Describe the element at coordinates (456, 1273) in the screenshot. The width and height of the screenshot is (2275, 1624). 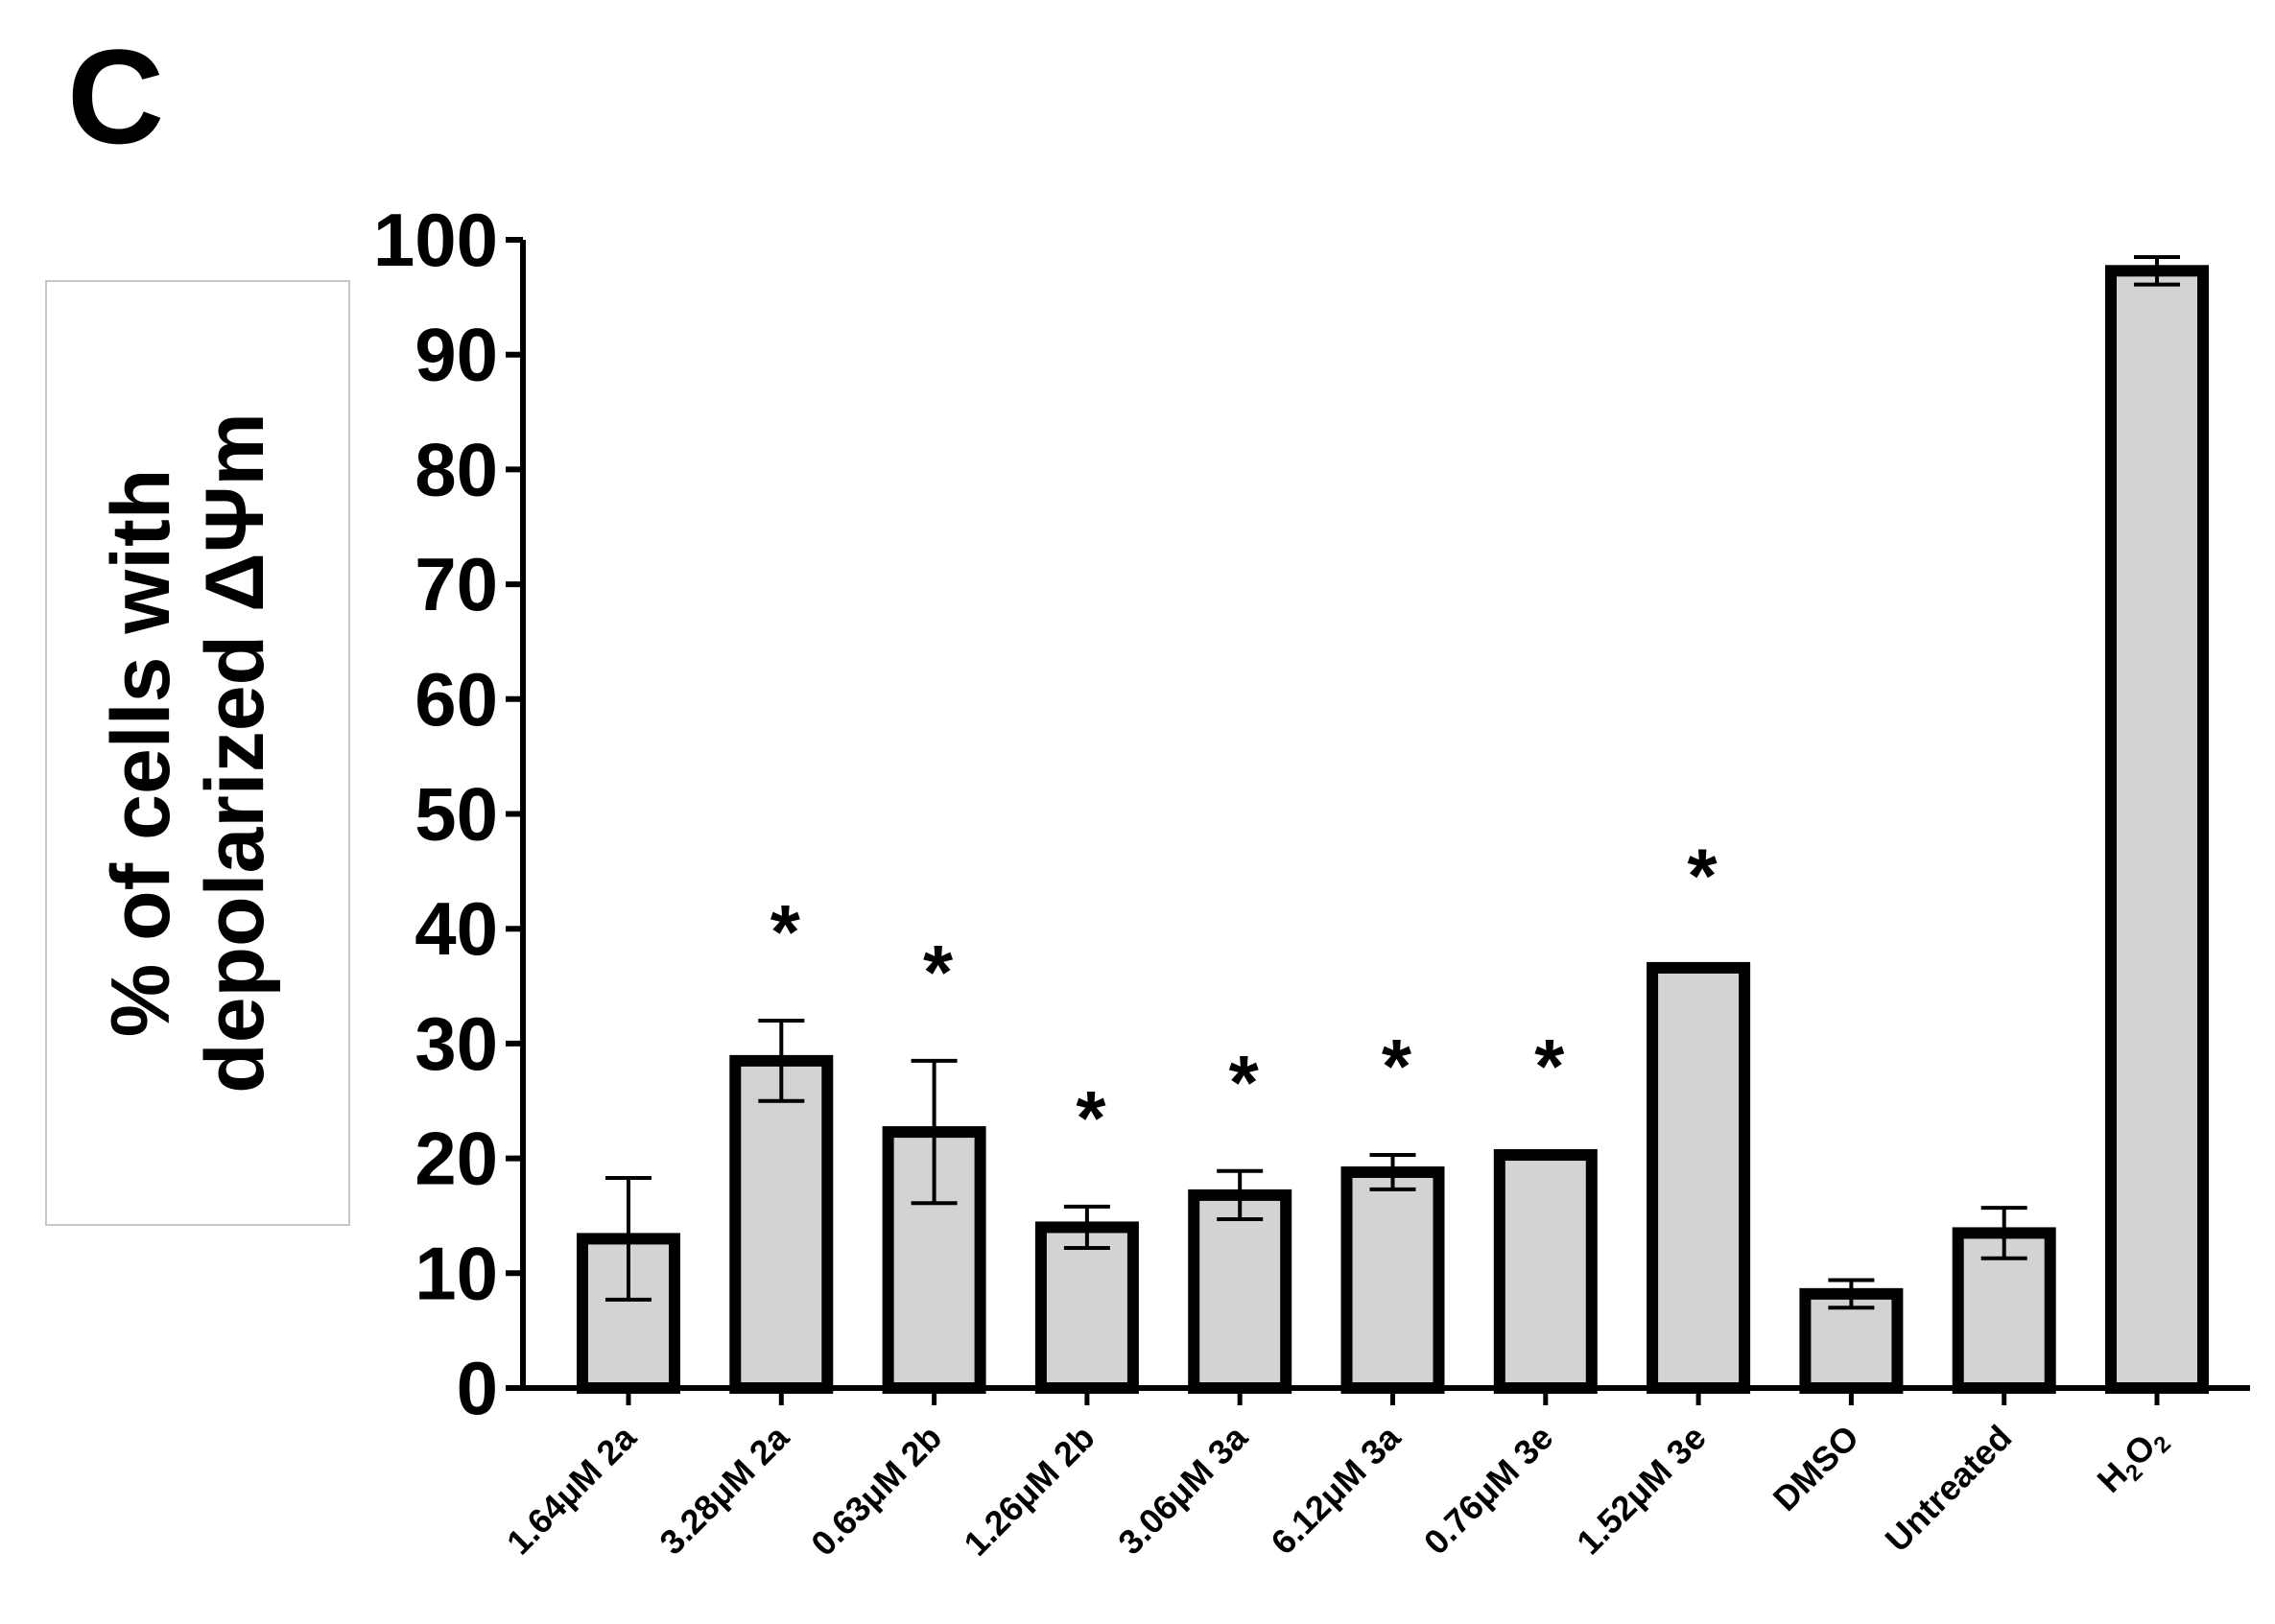
I see `y-tick-label: 10` at that location.